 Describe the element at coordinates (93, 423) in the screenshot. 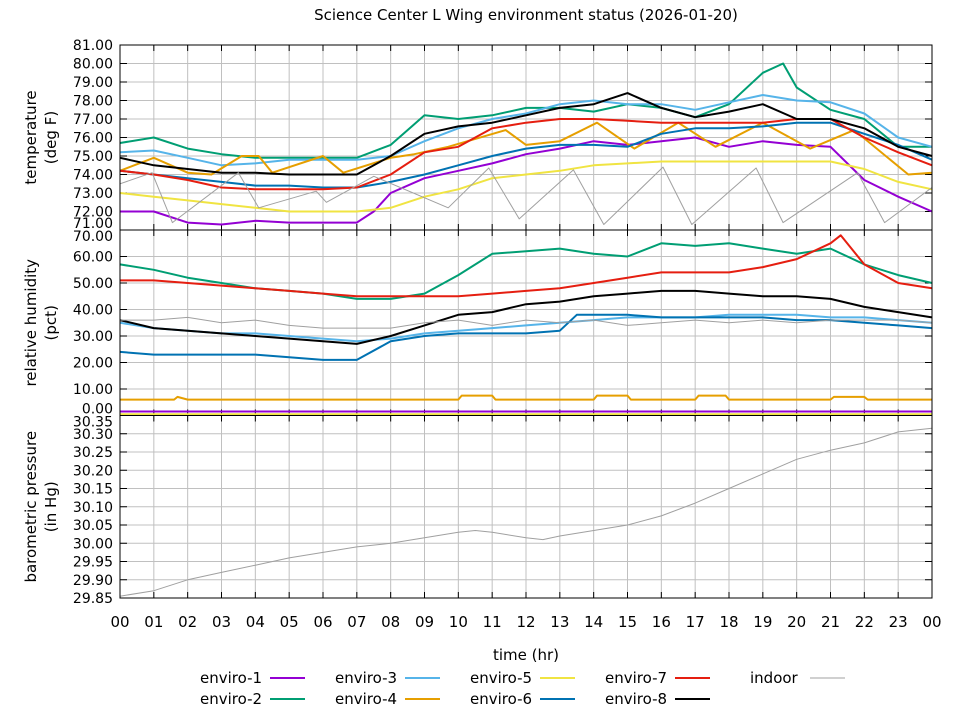

I see `y-tick-label: 30.35` at that location.